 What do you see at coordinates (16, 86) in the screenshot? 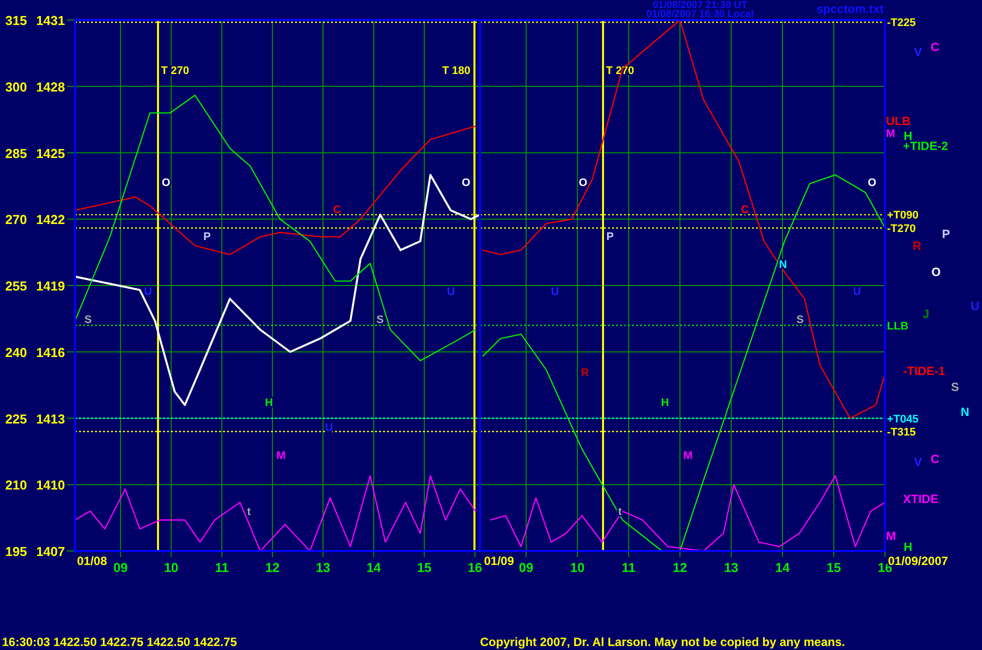
I see `y-tick-label: 300` at bounding box center [16, 86].